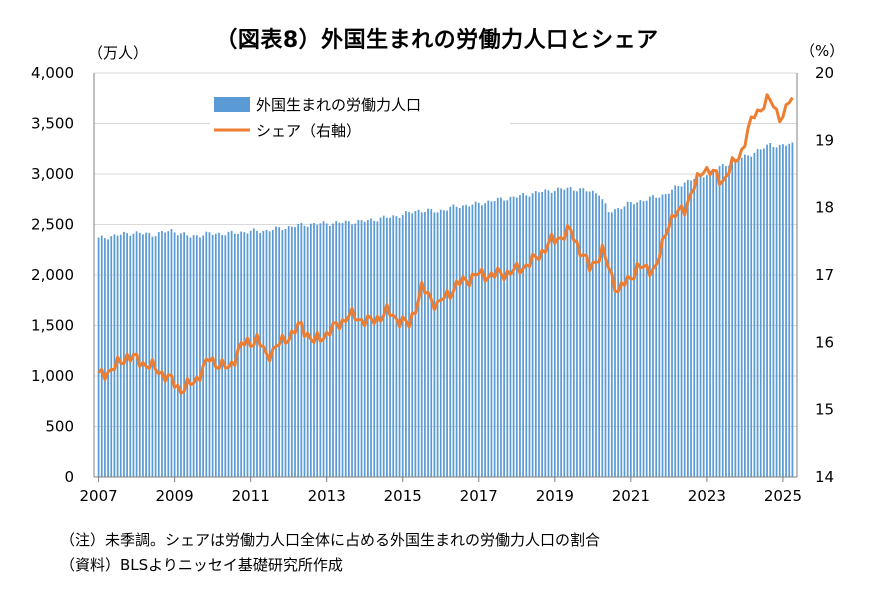  What do you see at coordinates (52, 225) in the screenshot?
I see `left-tick-label: 2,500` at bounding box center [52, 225].